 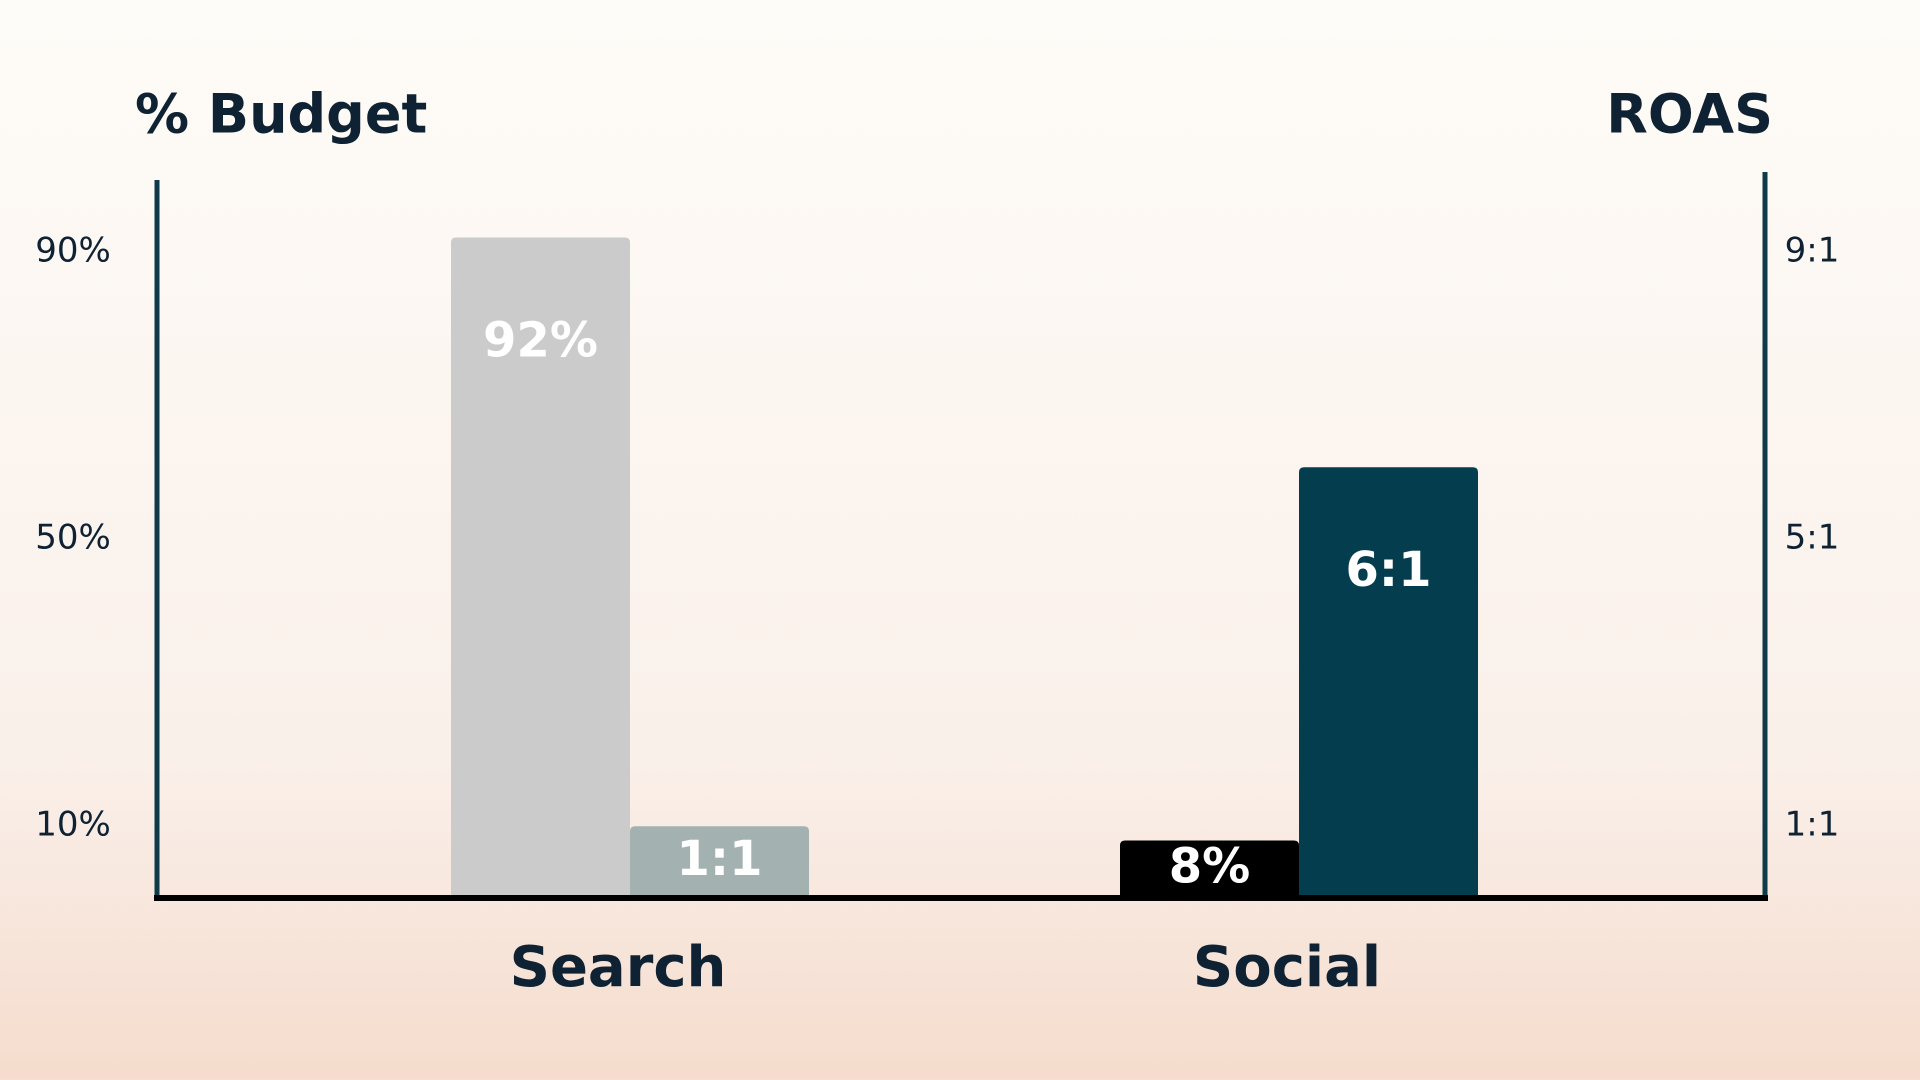 I want to click on y2-axis-title: ROAS, so click(x=1689, y=114).